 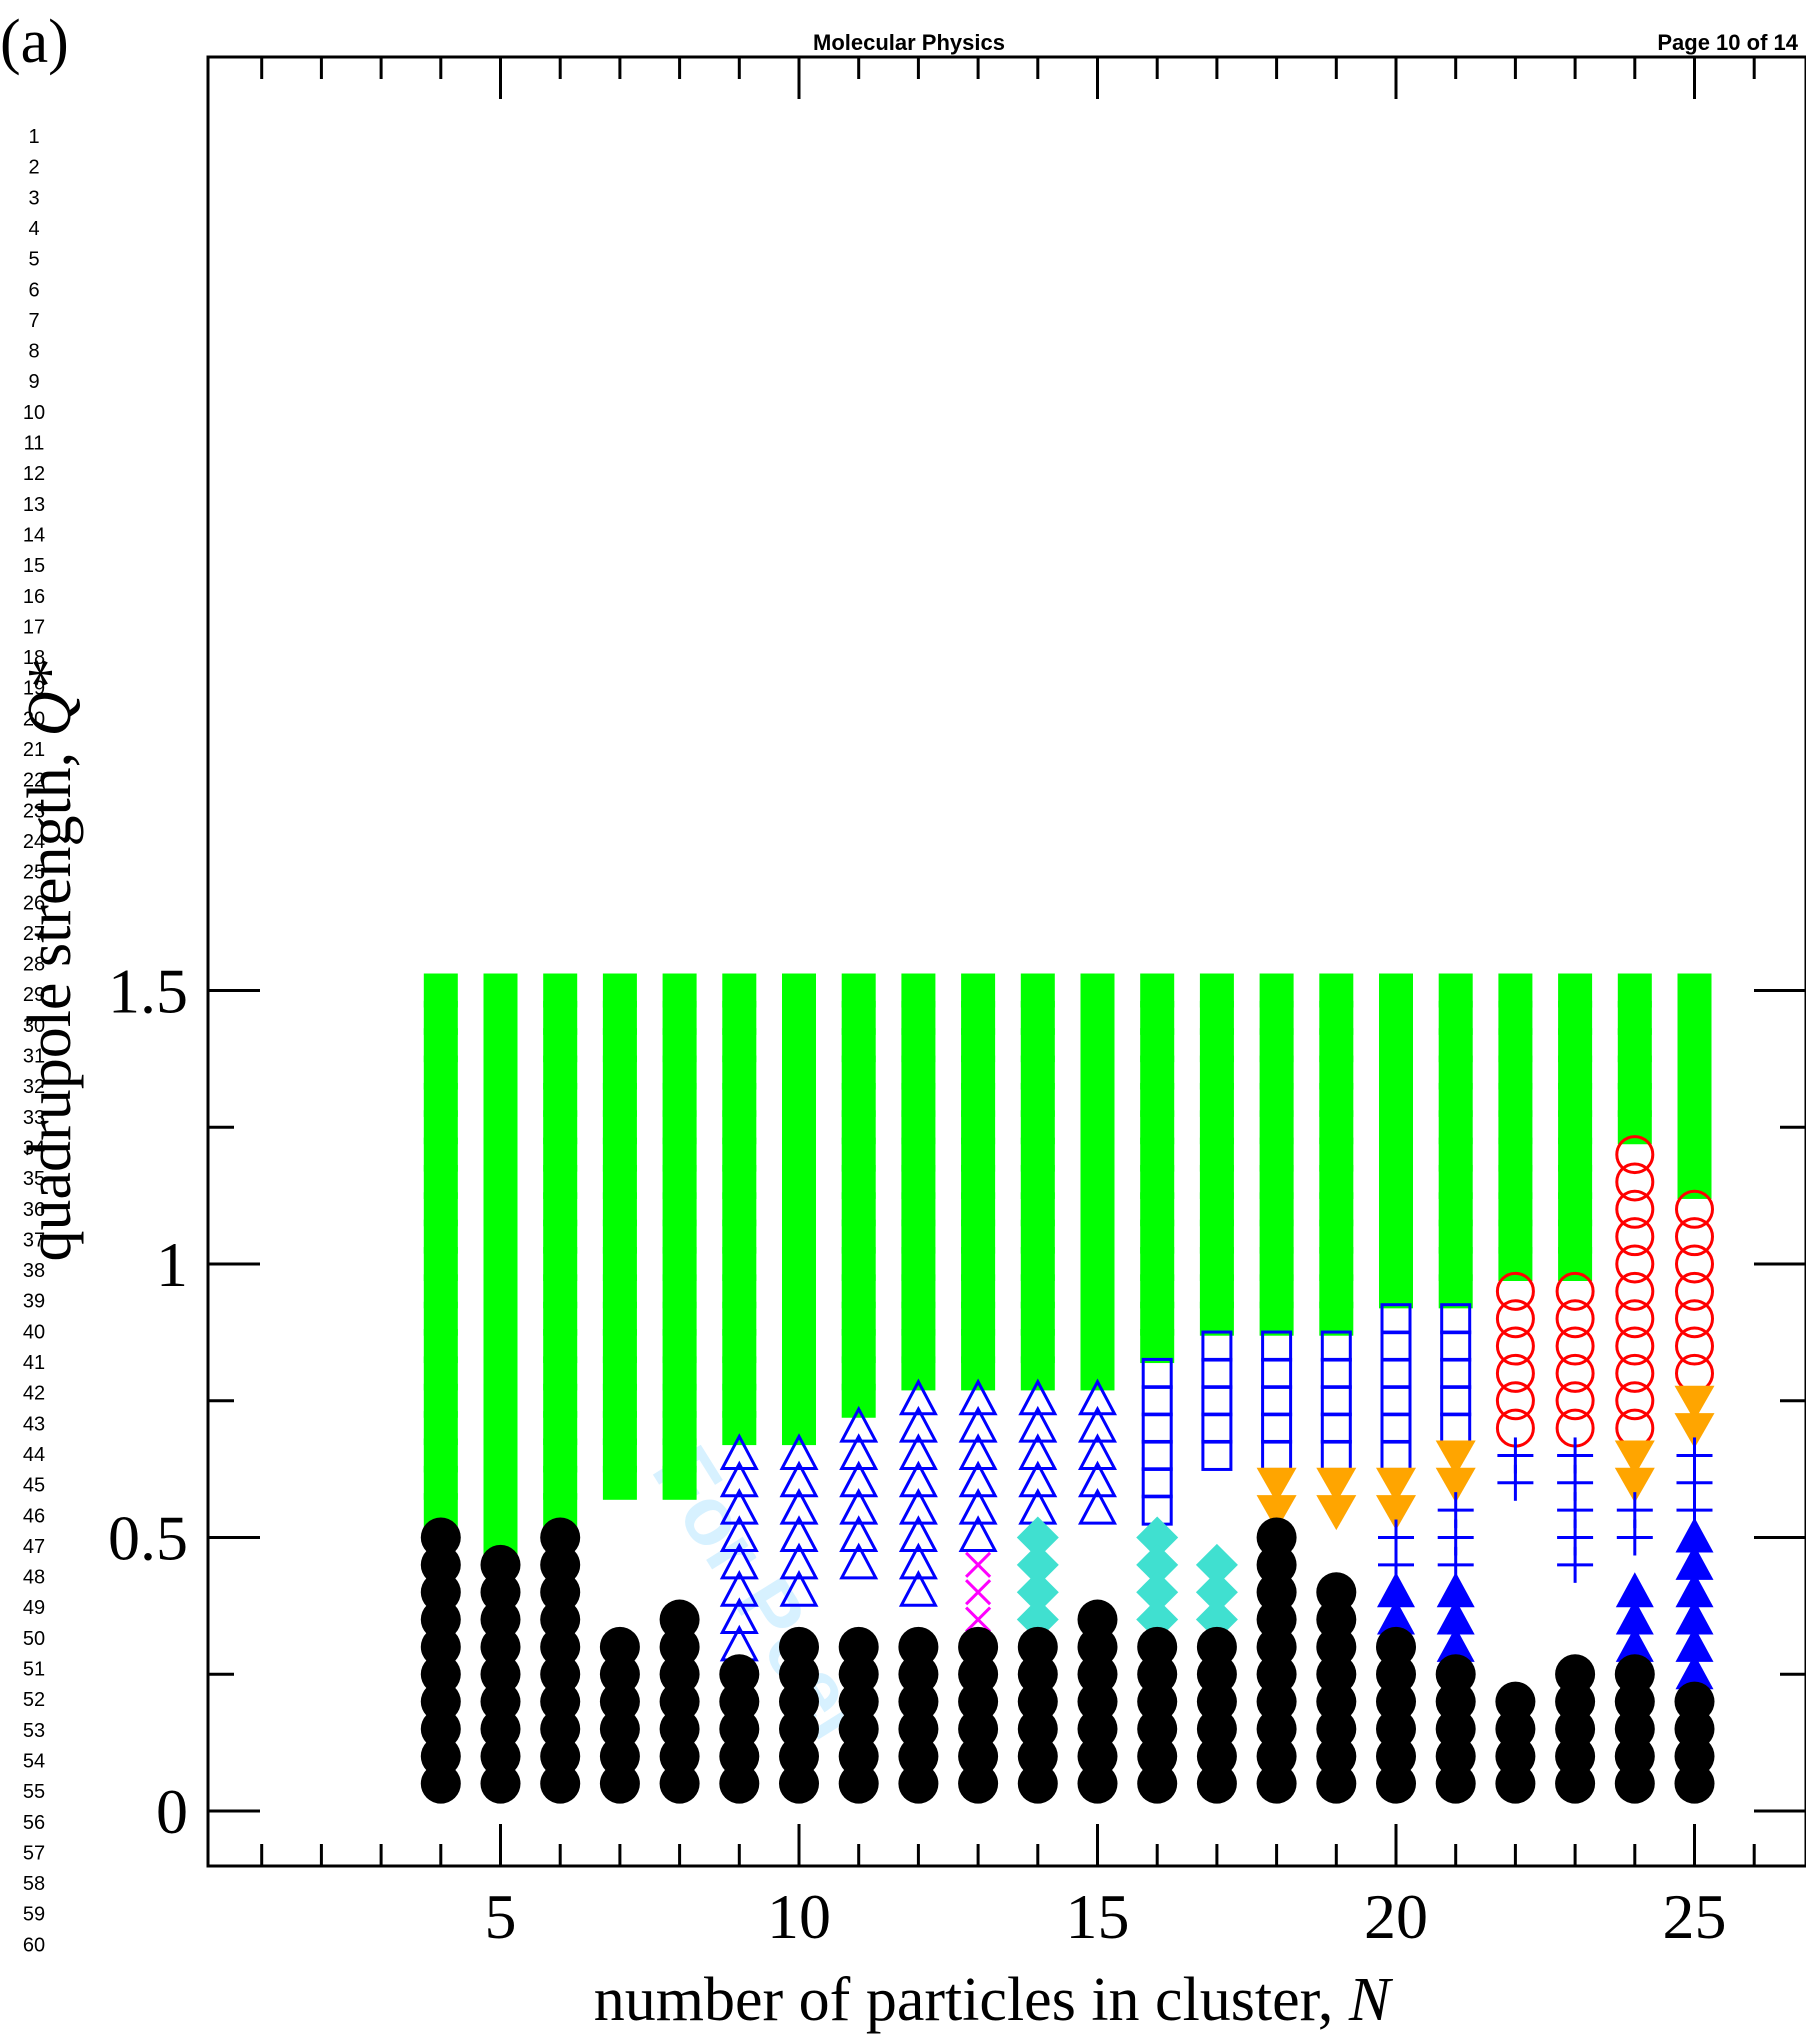 I want to click on y-tick-label: 1.5, so click(x=148, y=991).